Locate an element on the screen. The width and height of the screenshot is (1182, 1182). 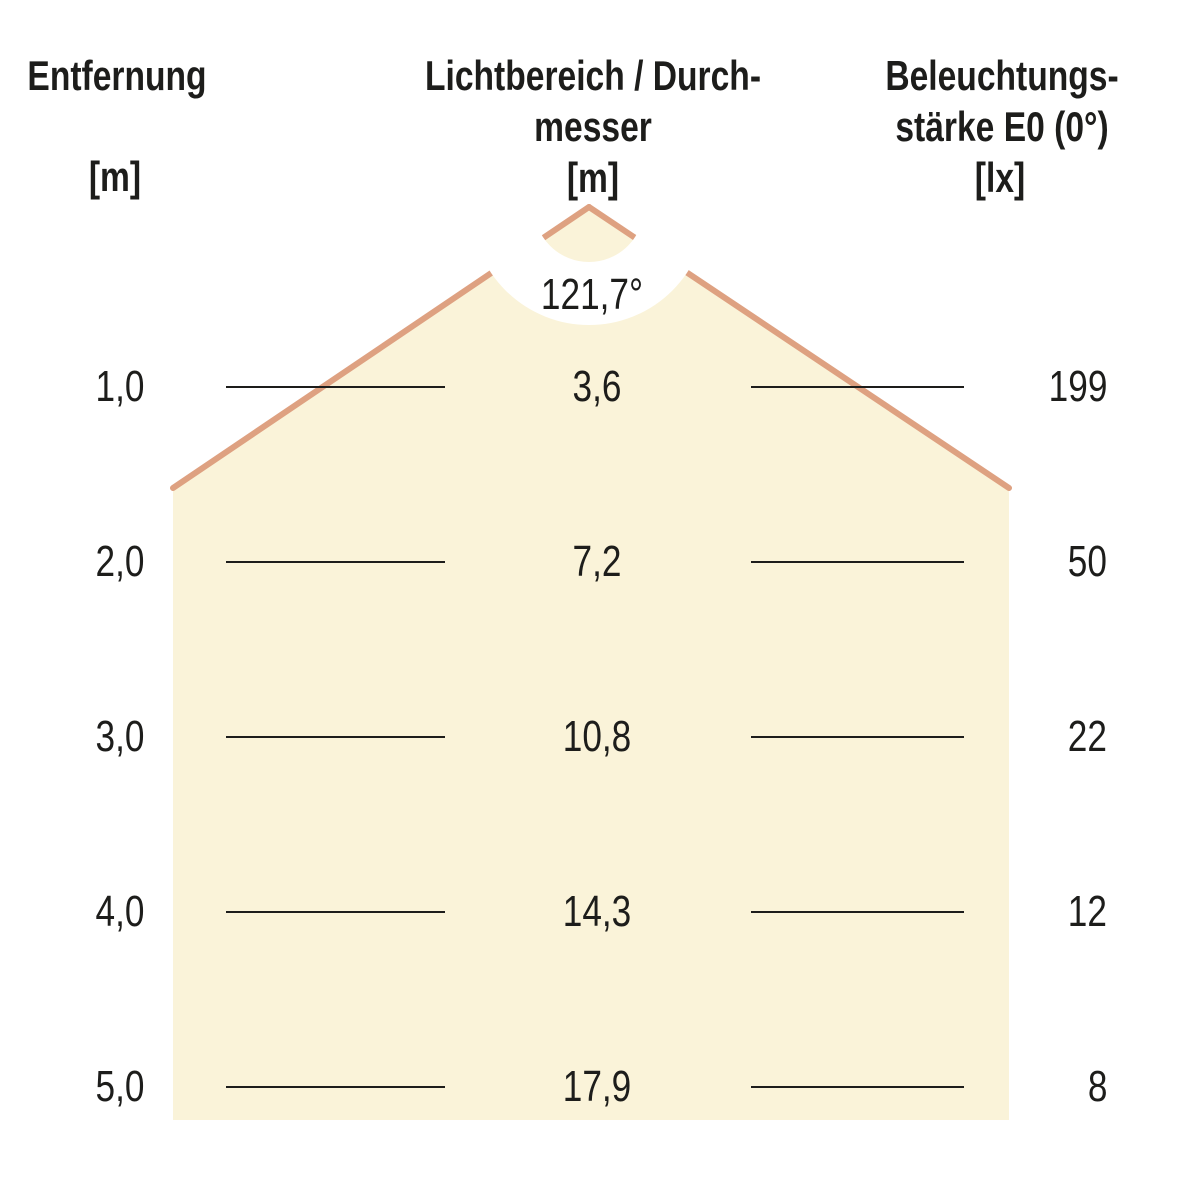
diameter-value: 10,8 is located at coordinates (597, 736).